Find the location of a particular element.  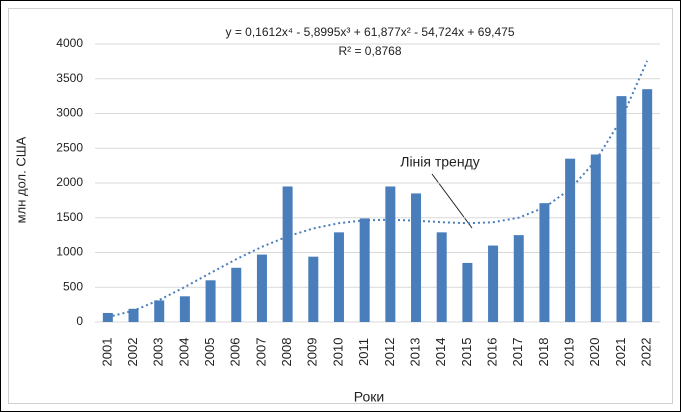

y-tick-label: 4000 is located at coordinates (69, 43).